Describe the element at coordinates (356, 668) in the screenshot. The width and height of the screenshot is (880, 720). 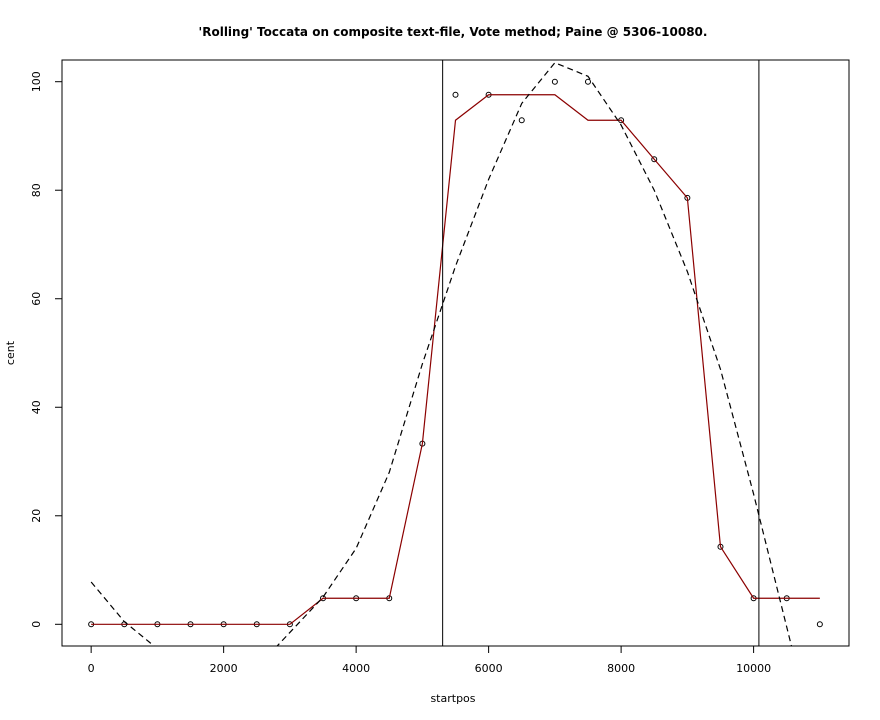
I see `x-tick-label: 4000` at that location.